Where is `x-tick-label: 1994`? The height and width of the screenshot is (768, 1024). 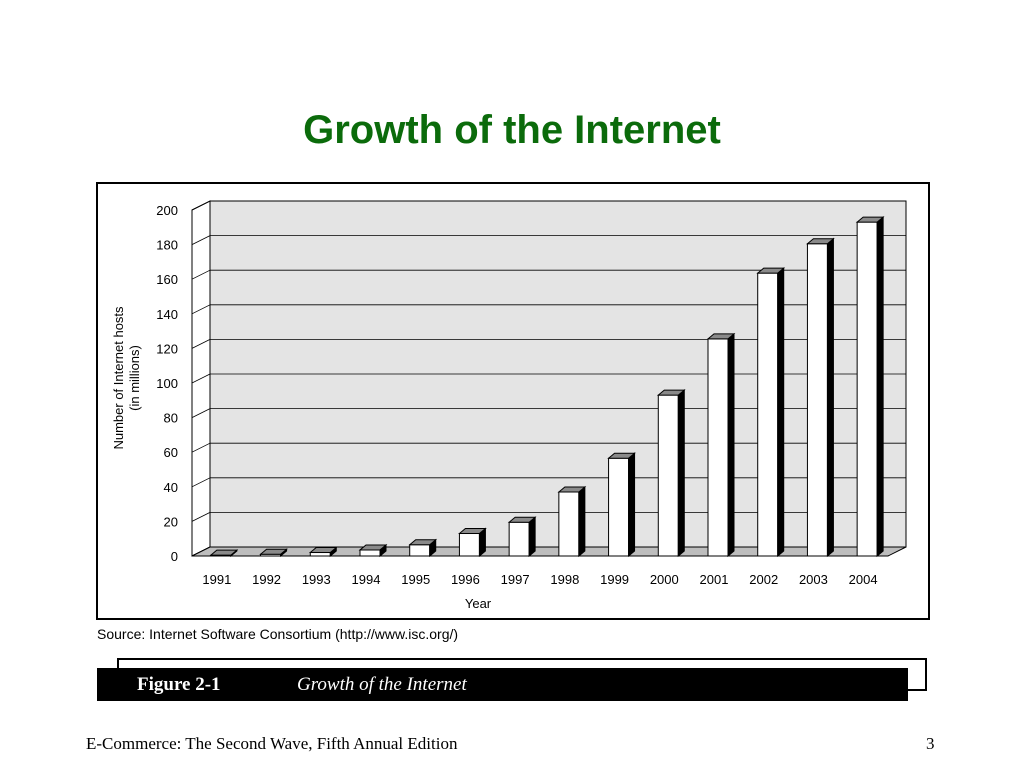 x-tick-label: 1994 is located at coordinates (366, 579).